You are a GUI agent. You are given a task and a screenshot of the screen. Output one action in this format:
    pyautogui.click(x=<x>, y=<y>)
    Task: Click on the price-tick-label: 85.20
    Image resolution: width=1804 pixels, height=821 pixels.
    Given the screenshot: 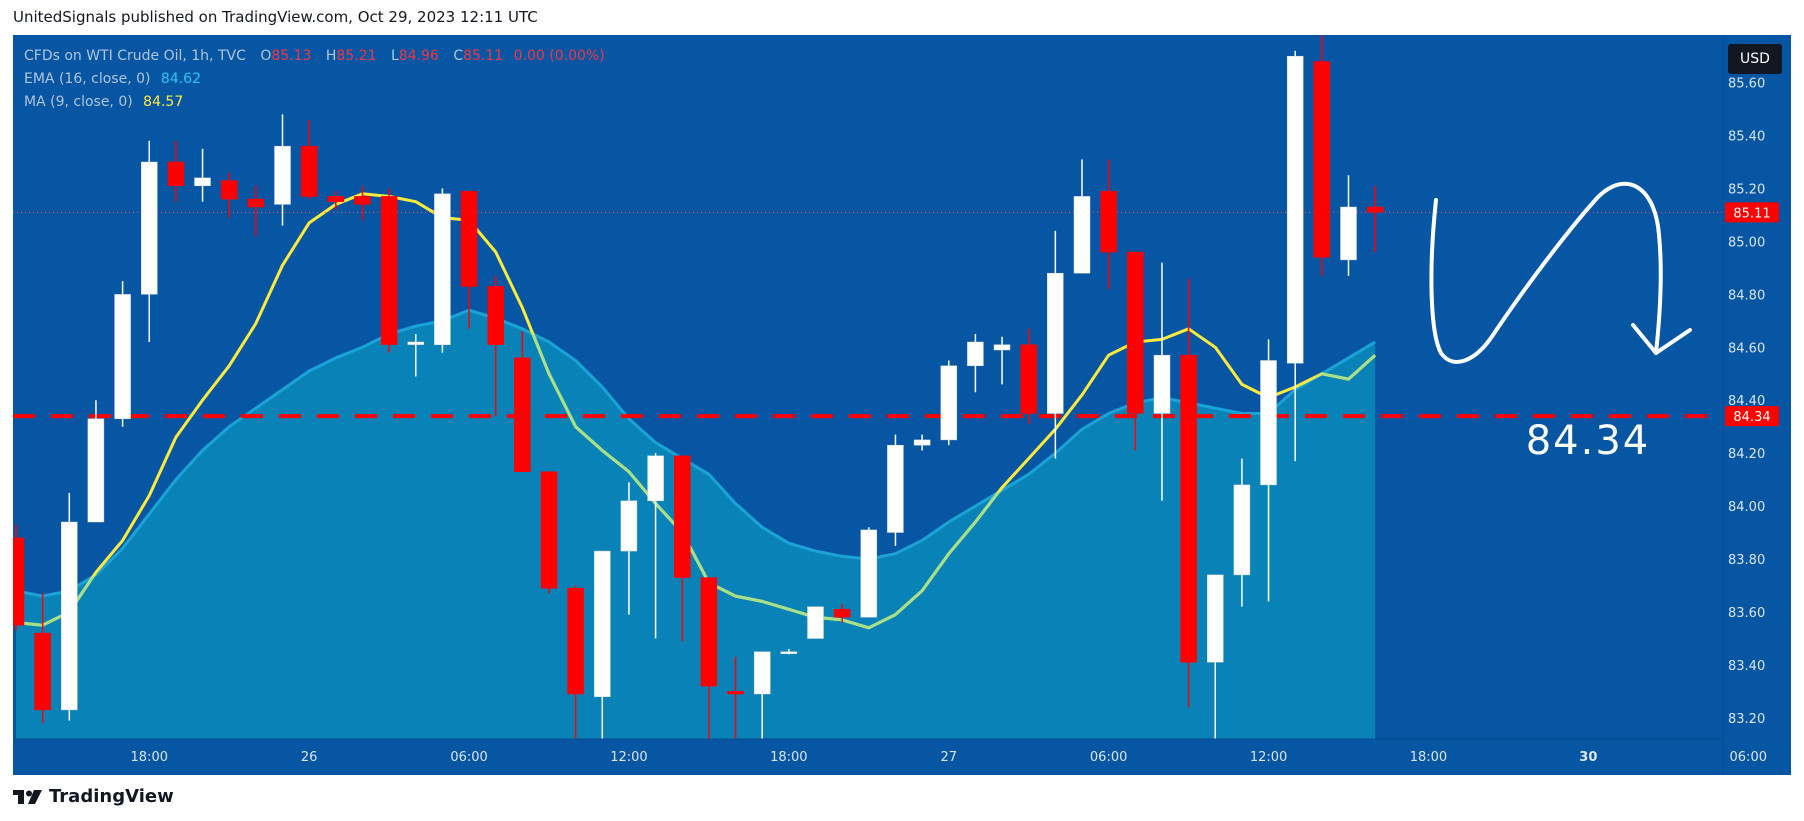 What is the action you would take?
    pyautogui.click(x=1746, y=190)
    